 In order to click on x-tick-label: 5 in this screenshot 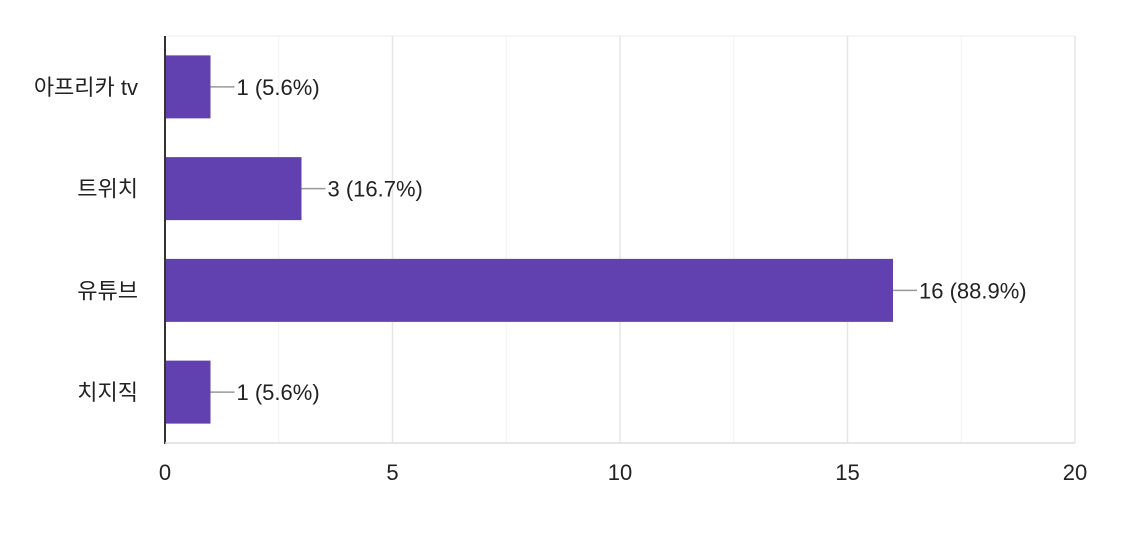, I will do `click(392, 472)`.